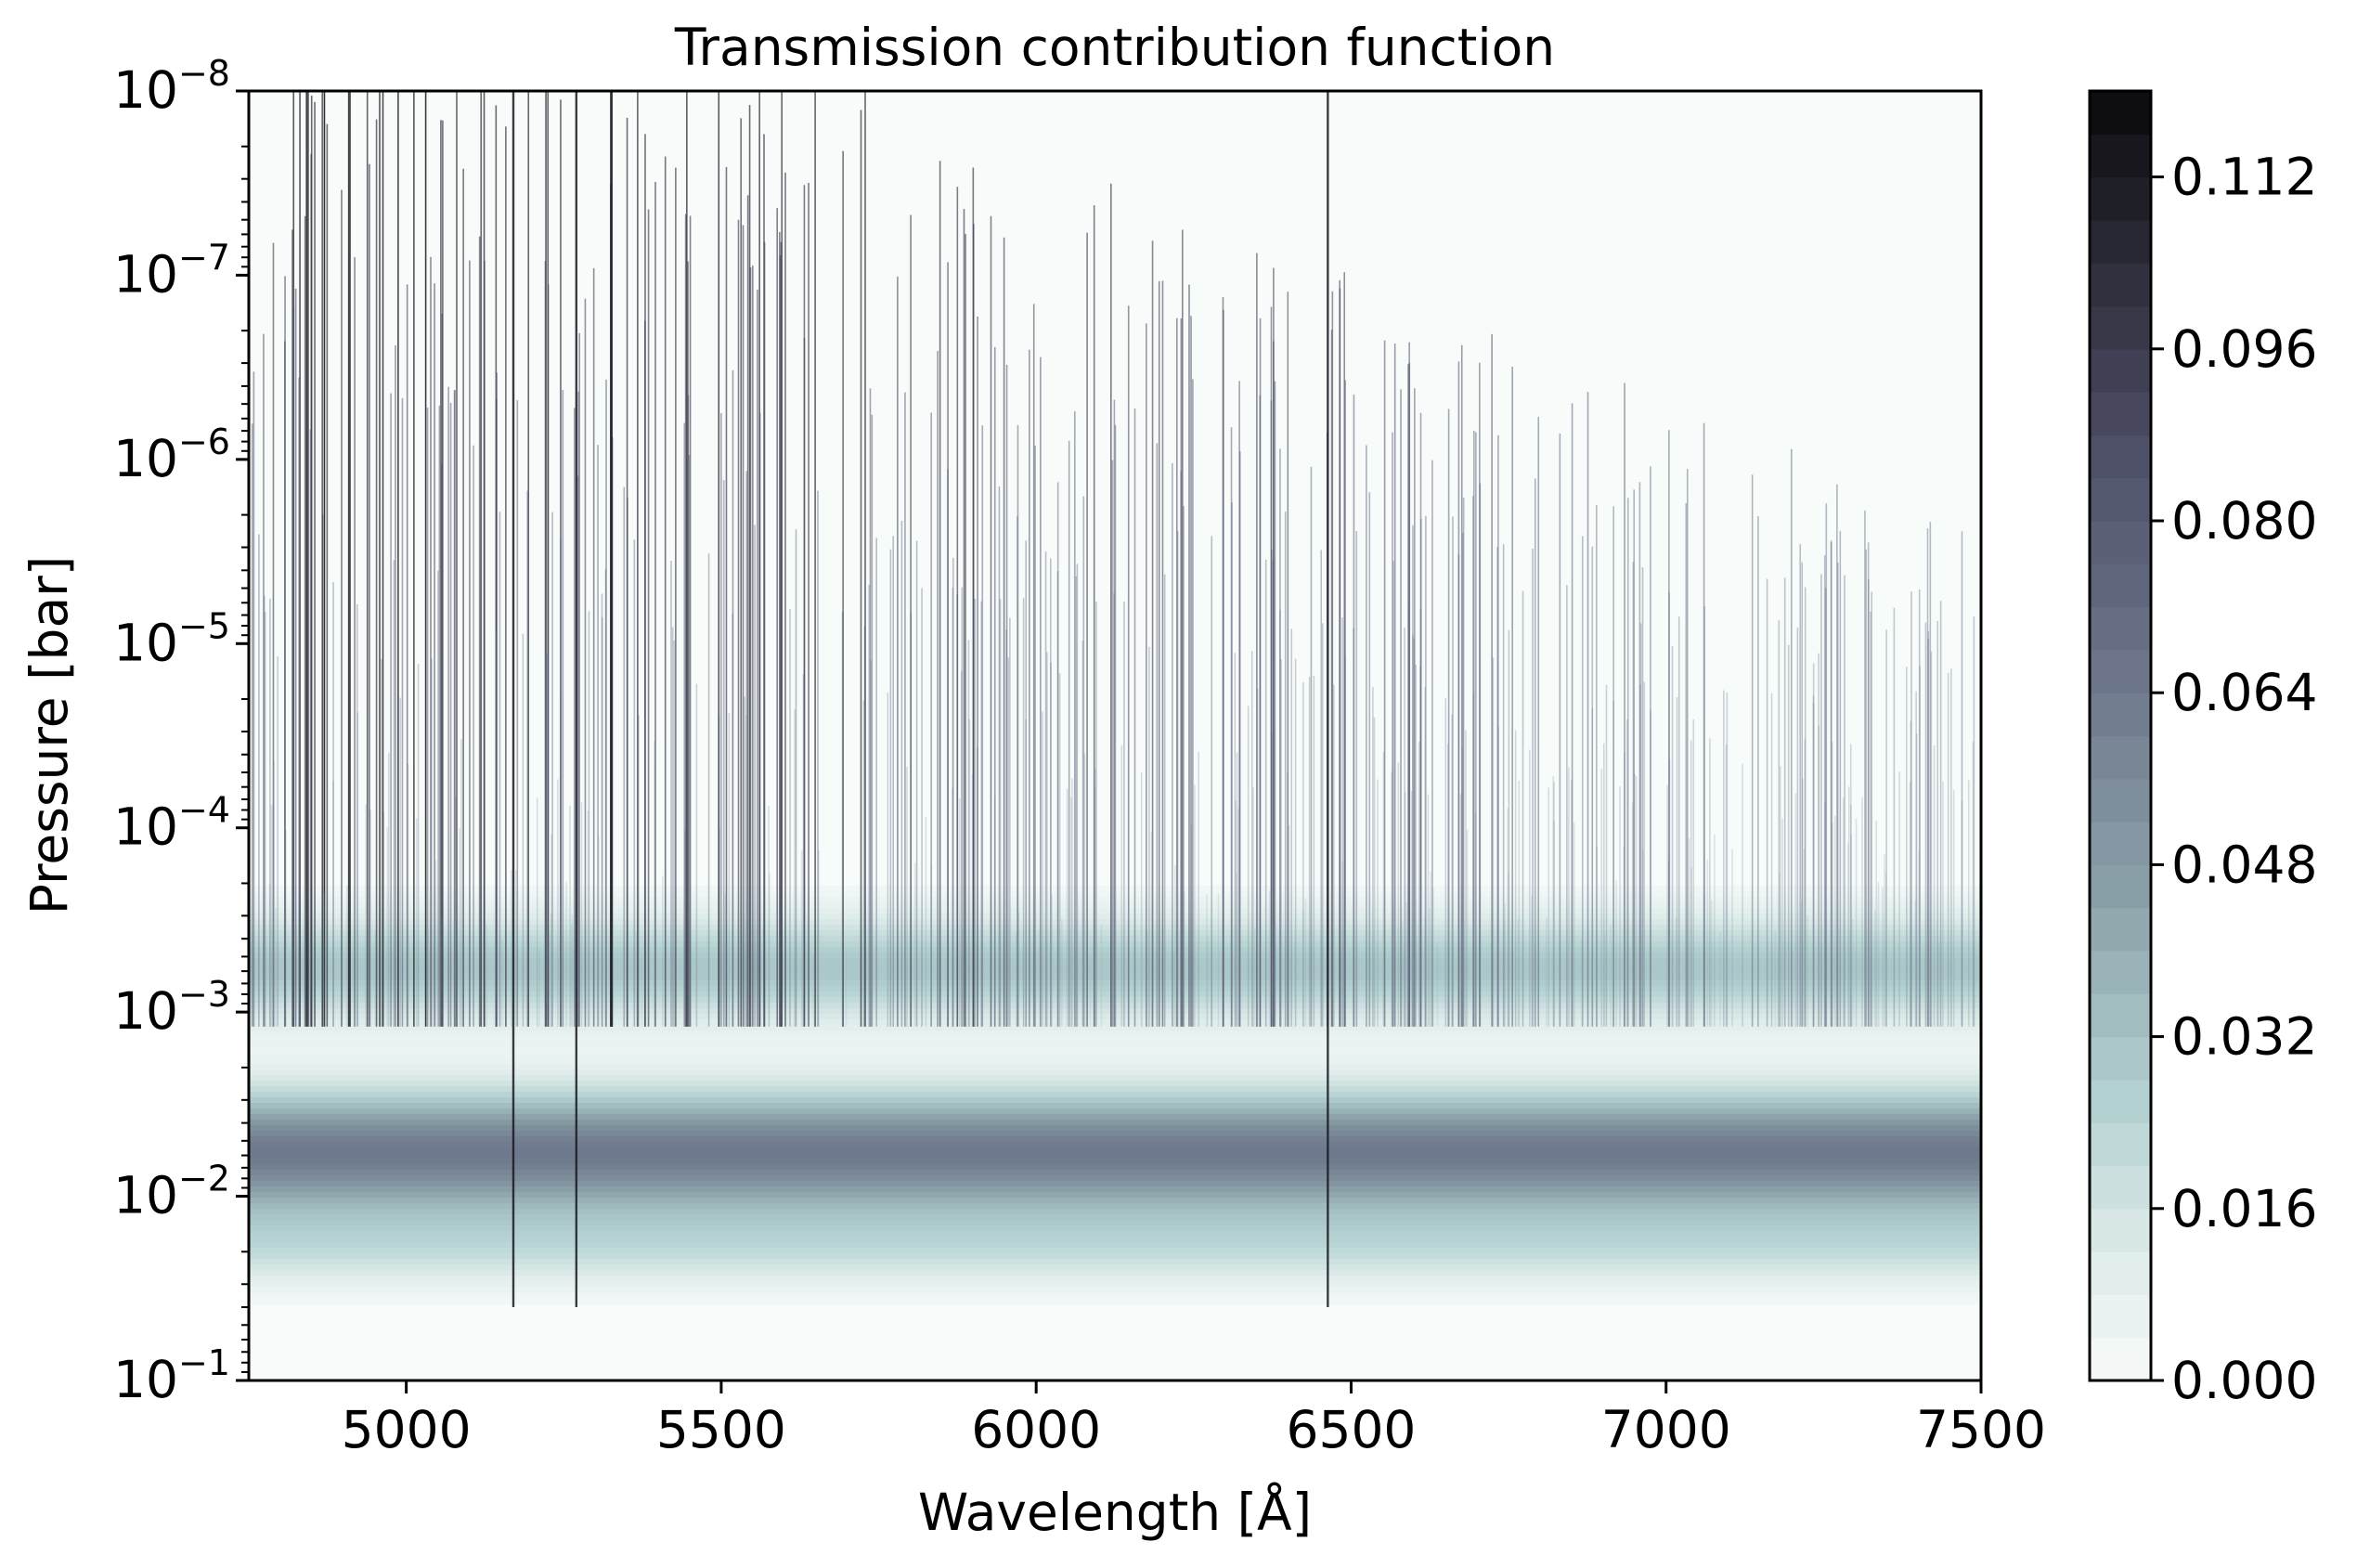  I want to click on y-tick-label: 10⁻⁵, so click(171, 638).